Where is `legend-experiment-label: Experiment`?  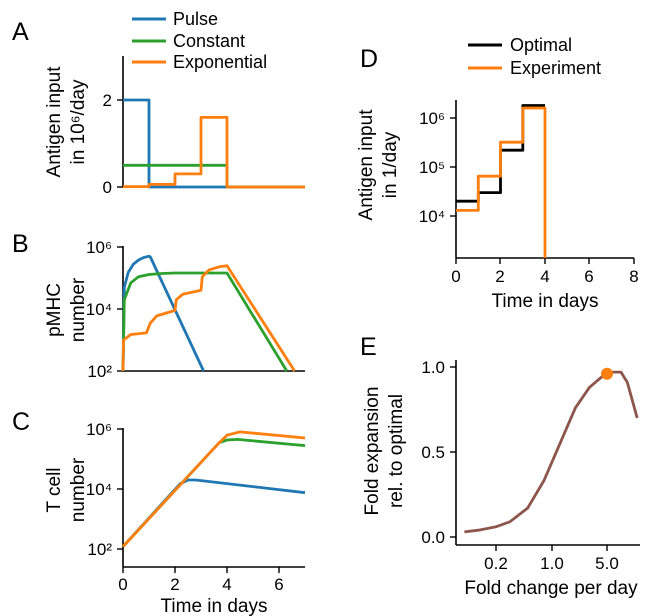 legend-experiment-label: Experiment is located at coordinates (555, 68).